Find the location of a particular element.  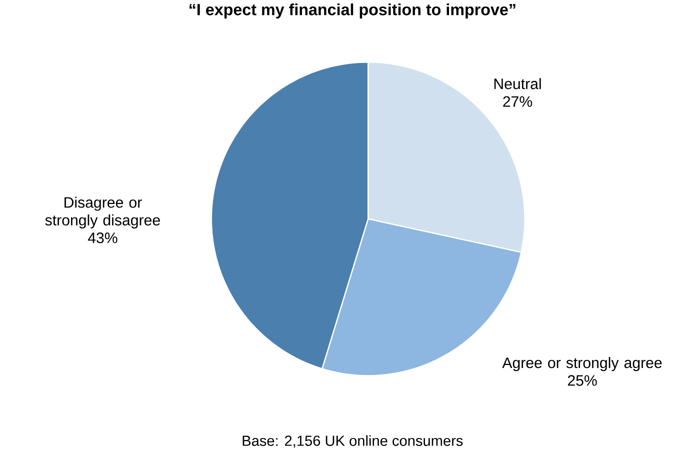

slice-label: Neutral is located at coordinates (517, 84).